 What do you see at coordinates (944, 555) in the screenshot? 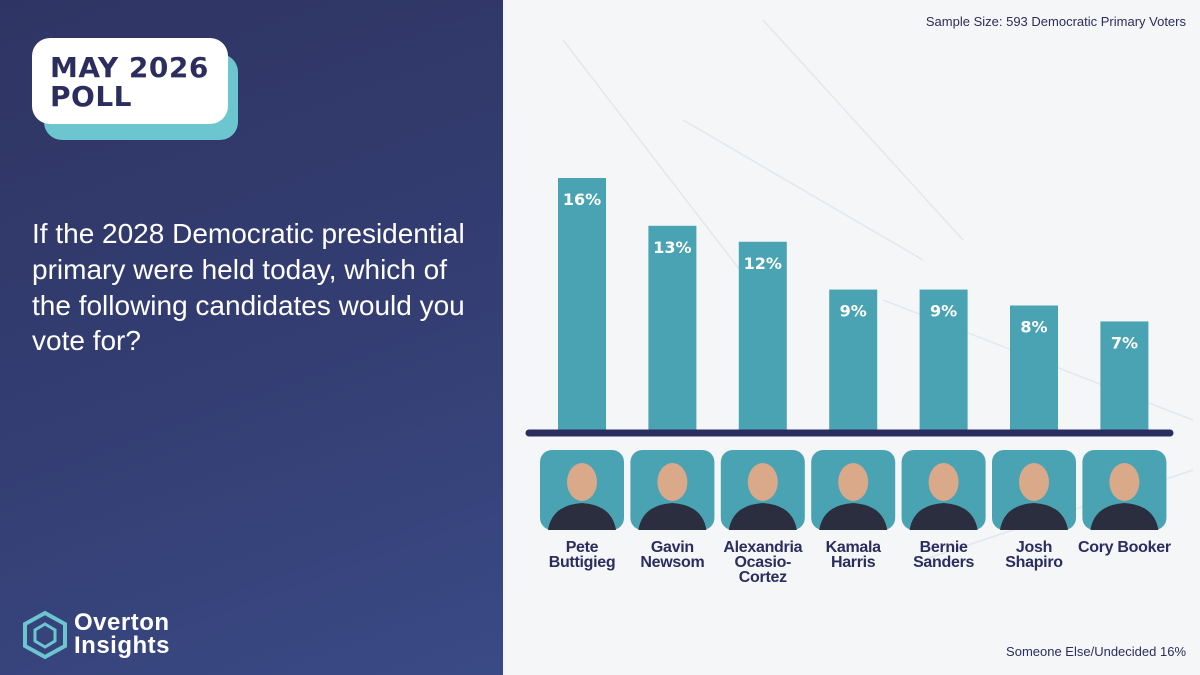
I see `category-label: Bernie Sanders` at bounding box center [944, 555].